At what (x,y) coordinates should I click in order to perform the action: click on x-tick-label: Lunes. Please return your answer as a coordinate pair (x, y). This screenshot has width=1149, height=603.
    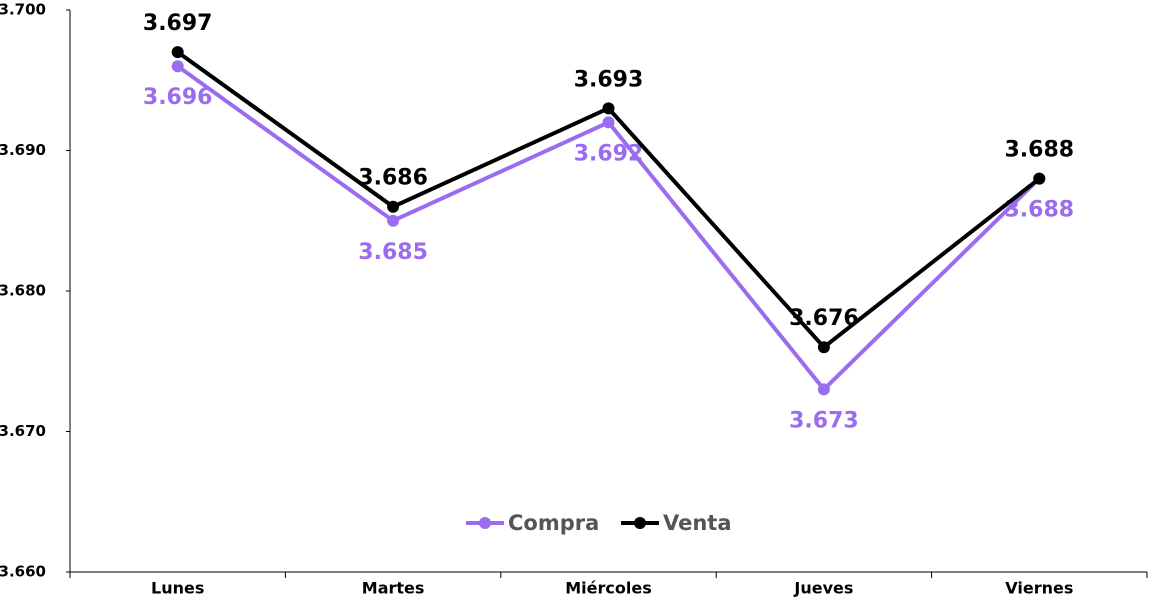
    Looking at the image, I should click on (177, 588).